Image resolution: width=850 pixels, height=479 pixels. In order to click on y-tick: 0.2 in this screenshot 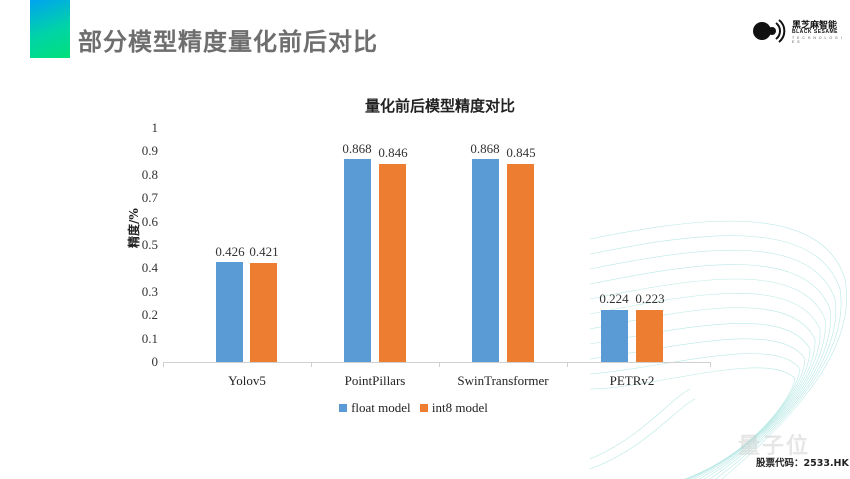, I will do `click(149, 314)`.